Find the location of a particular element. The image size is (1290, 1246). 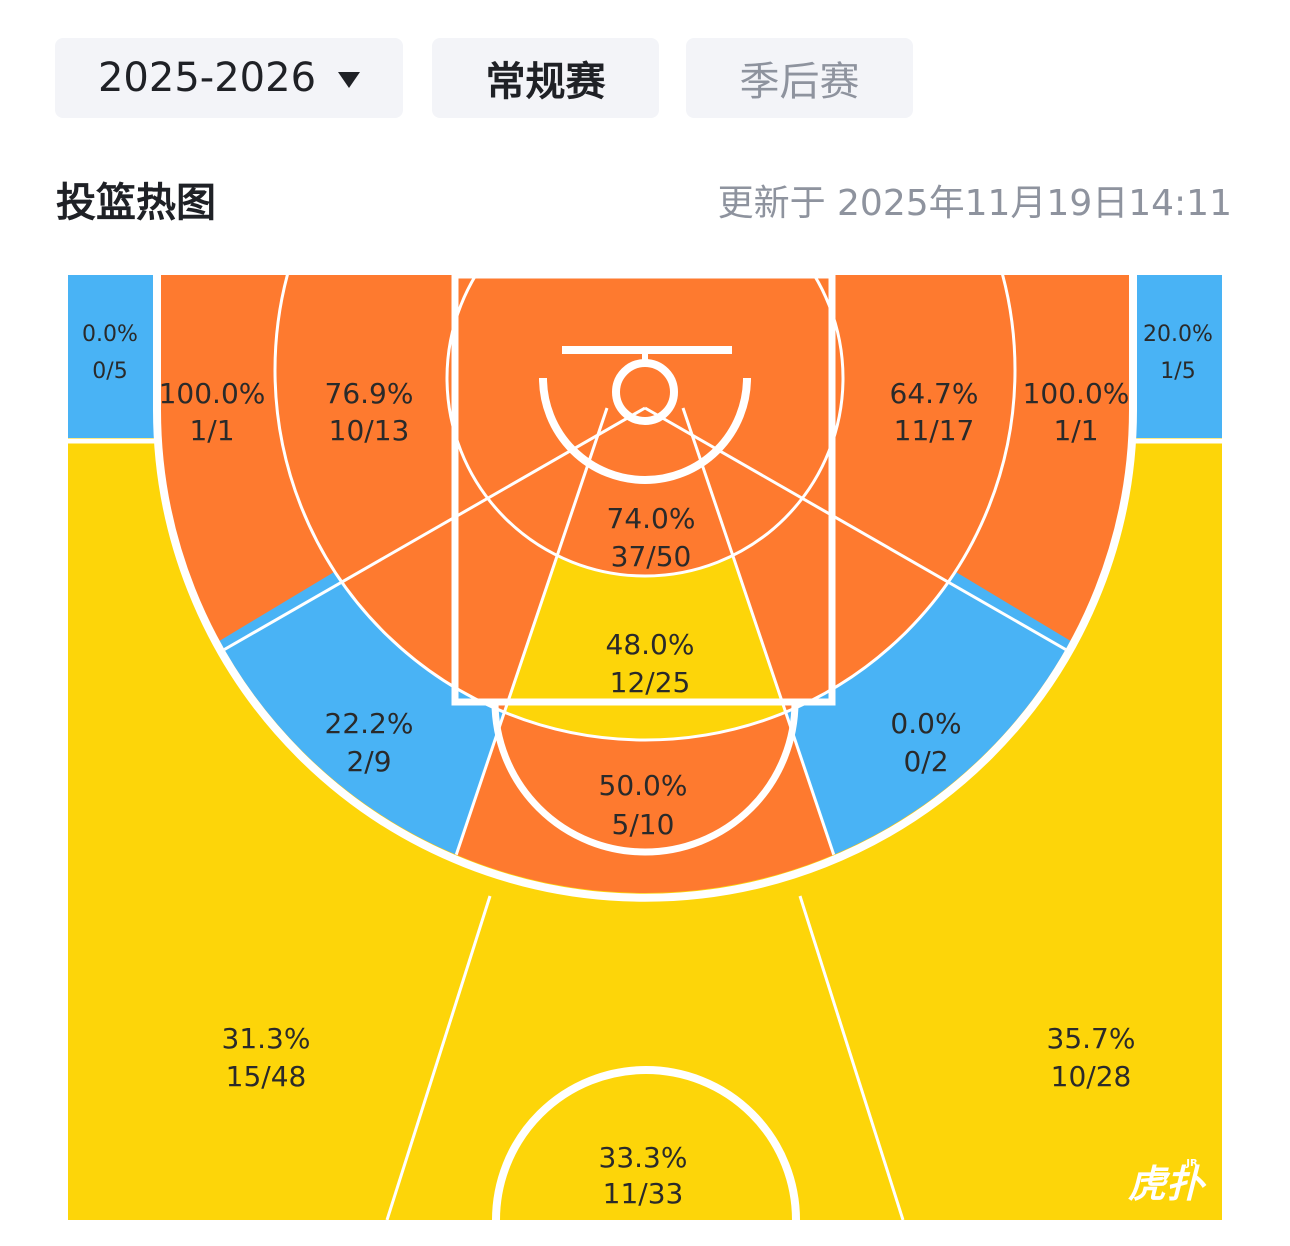

svg-text: 11/33 is located at coordinates (643, 1193).